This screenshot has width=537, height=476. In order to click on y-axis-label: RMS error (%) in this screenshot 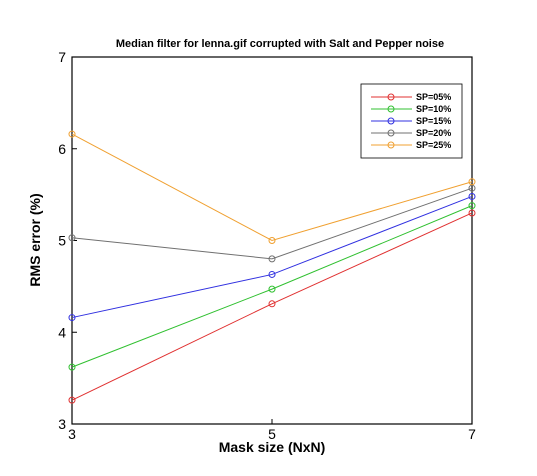, I will do `click(35, 239)`.